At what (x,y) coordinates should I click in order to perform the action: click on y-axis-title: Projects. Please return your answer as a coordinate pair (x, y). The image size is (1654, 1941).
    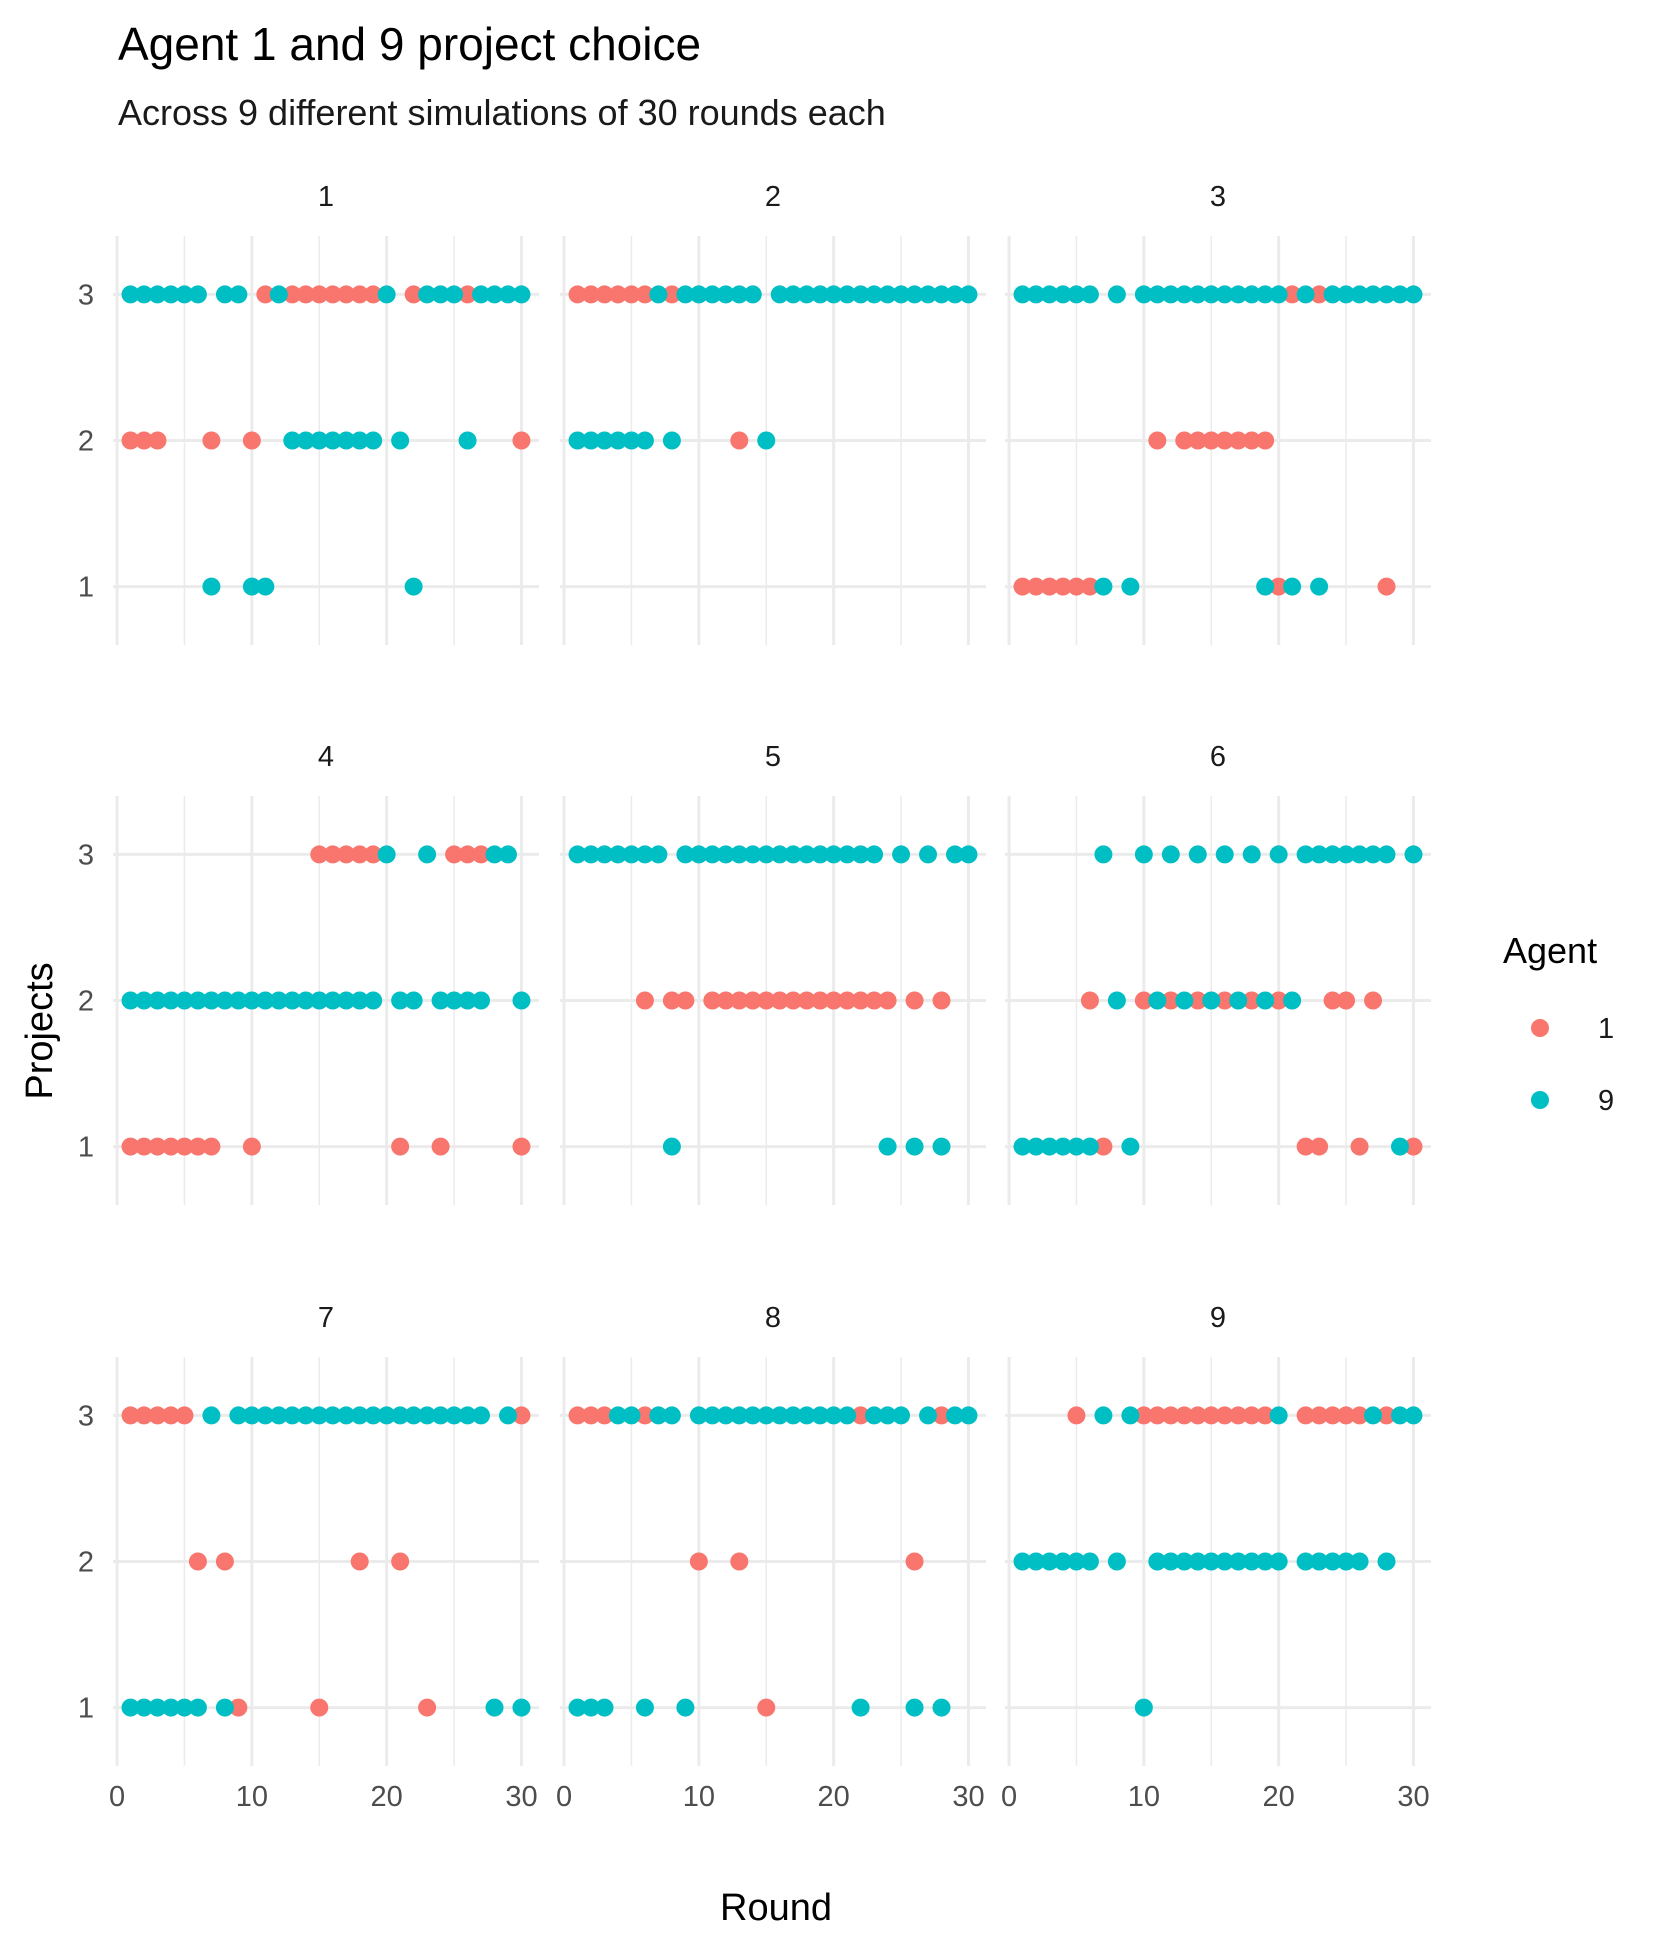
    Looking at the image, I should click on (40, 1030).